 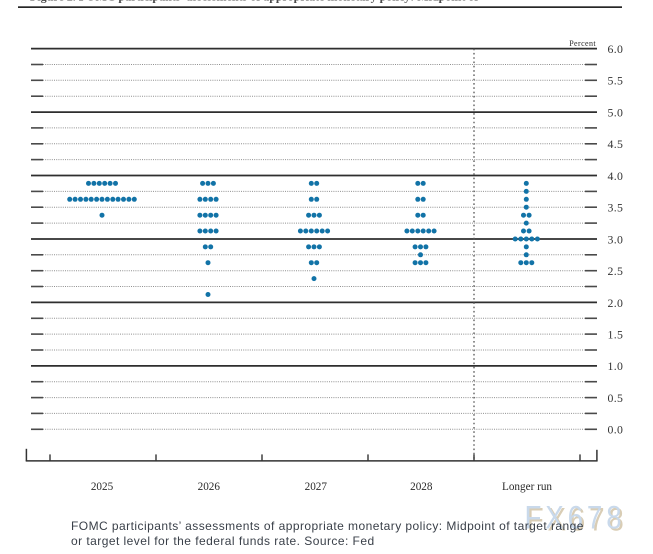 What do you see at coordinates (616, 176) in the screenshot?
I see `svg-text: 4.0` at bounding box center [616, 176].